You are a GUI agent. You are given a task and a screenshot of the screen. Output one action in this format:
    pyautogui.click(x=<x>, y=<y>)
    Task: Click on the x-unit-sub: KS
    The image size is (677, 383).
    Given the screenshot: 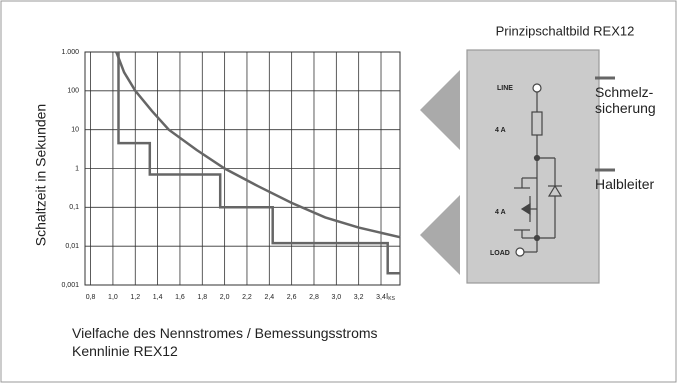 What is the action you would take?
    pyautogui.click(x=391, y=299)
    